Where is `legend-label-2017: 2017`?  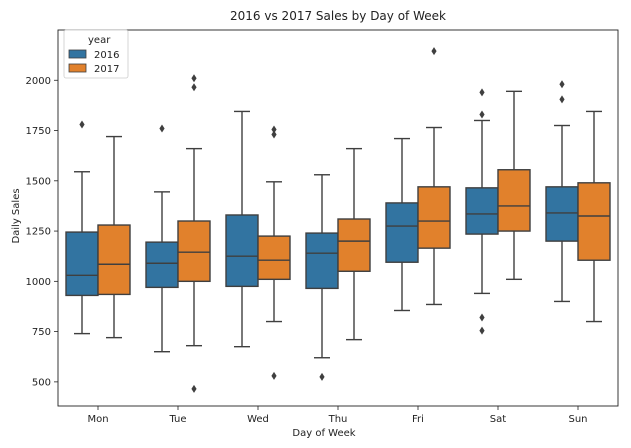 legend-label-2017: 2017 is located at coordinates (106, 69).